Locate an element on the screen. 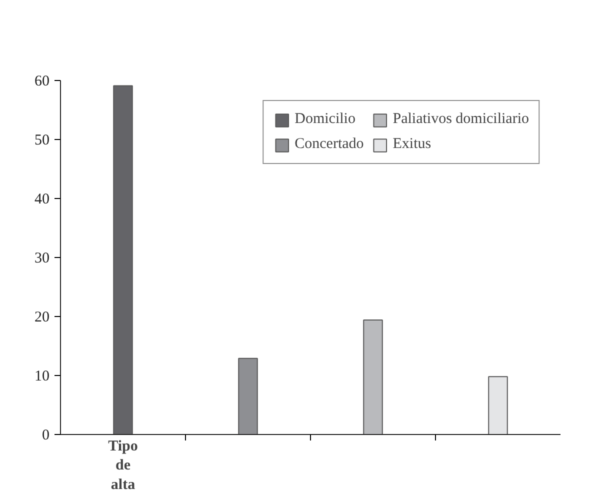  y-tick-label: 40 is located at coordinates (42, 200).